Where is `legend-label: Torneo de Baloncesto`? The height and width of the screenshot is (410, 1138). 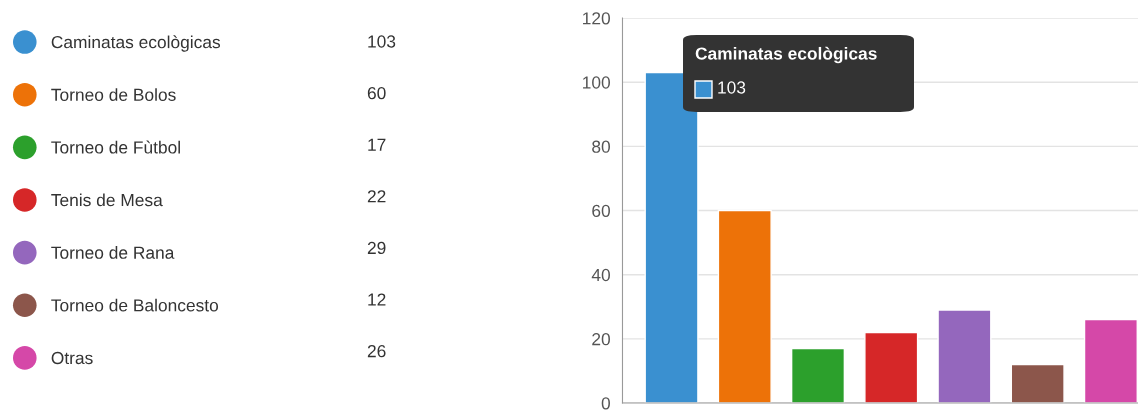
legend-label: Torneo de Baloncesto is located at coordinates (135, 305).